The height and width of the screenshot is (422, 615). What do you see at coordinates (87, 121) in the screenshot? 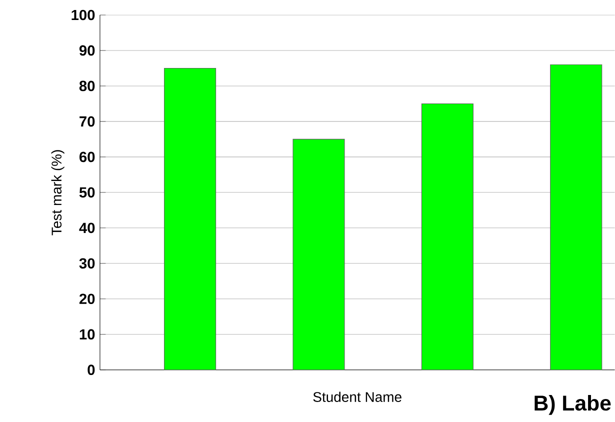
I see `y-tick-label: 70` at bounding box center [87, 121].